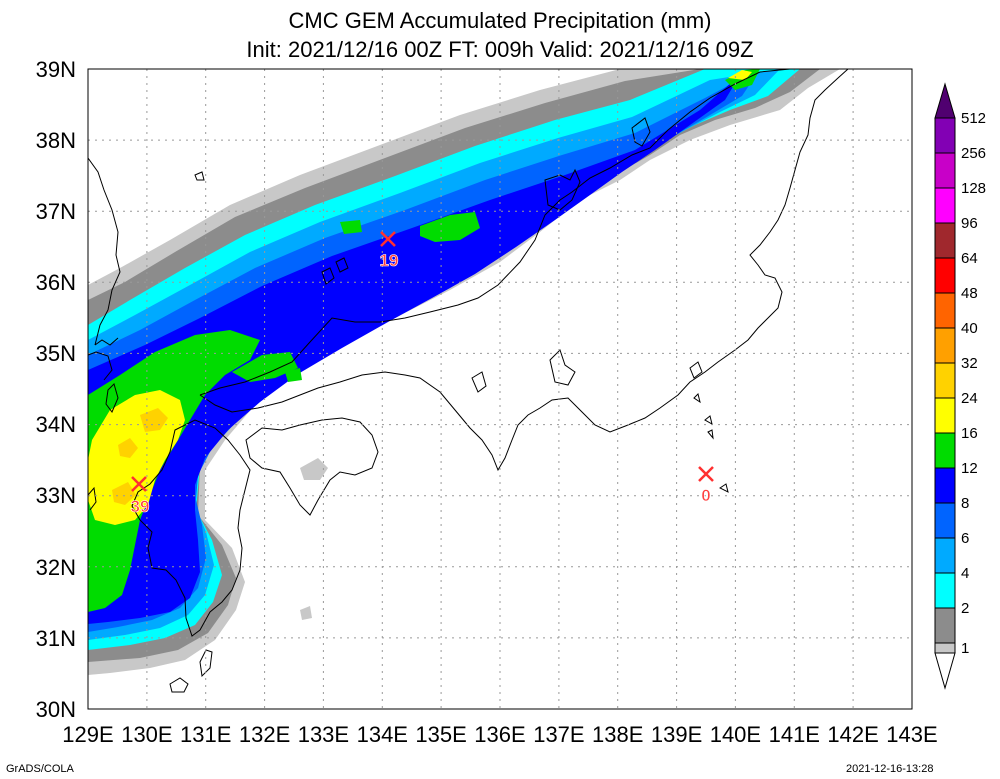 This screenshot has width=1000, height=779. Describe the element at coordinates (965, 573) in the screenshot. I see `colorbar-label: 4` at that location.